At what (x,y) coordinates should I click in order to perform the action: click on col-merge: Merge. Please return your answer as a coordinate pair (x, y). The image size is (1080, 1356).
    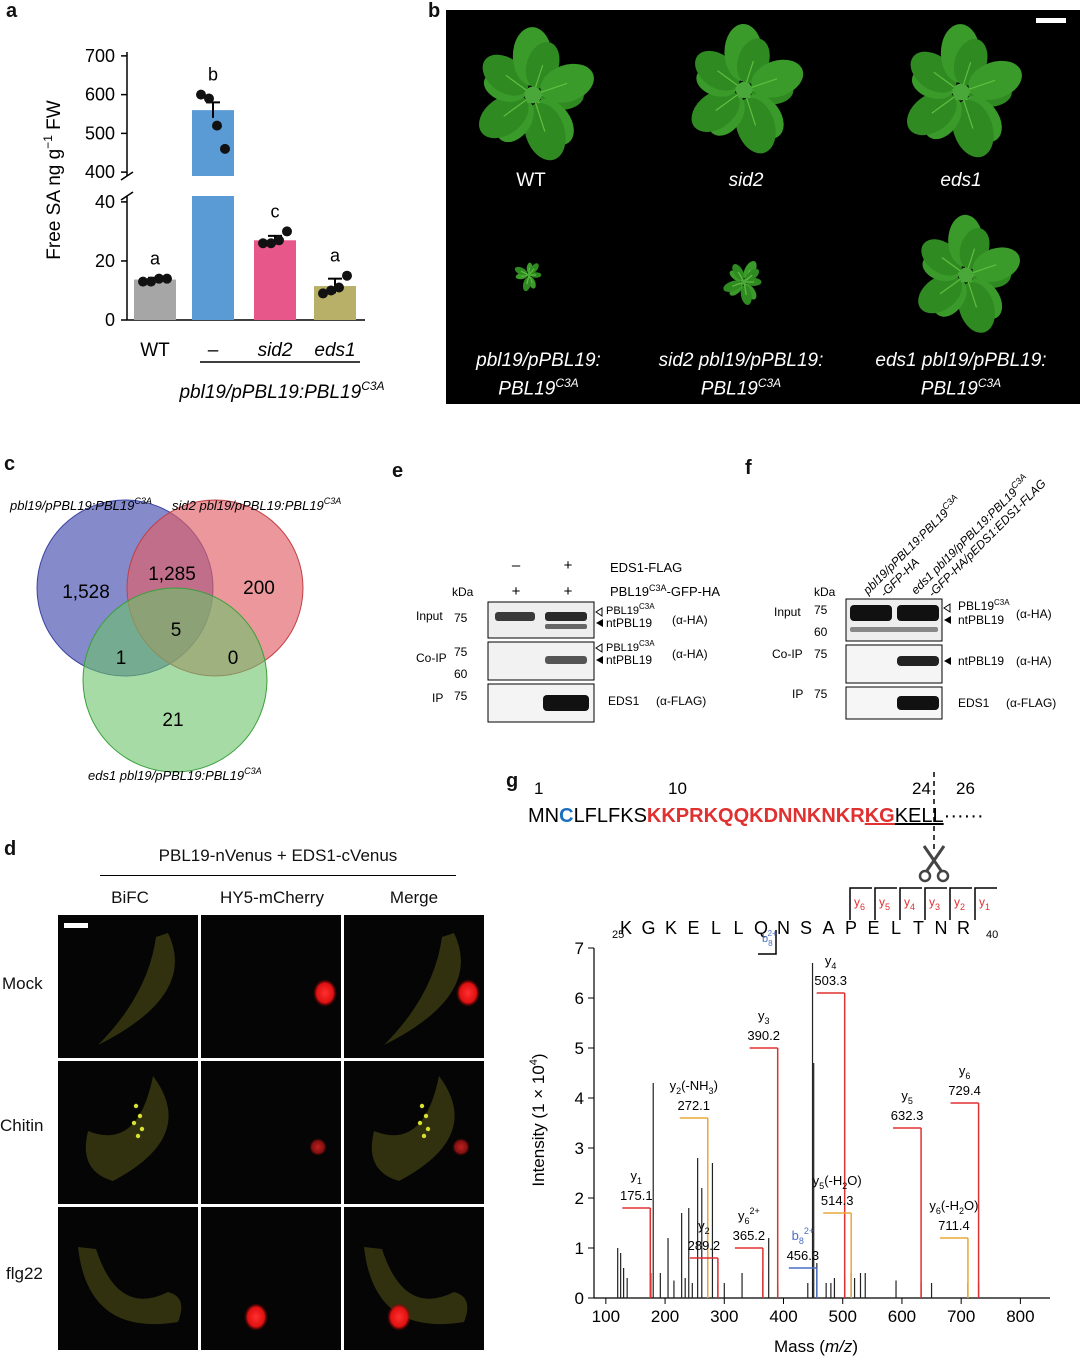
    Looking at the image, I should click on (414, 897).